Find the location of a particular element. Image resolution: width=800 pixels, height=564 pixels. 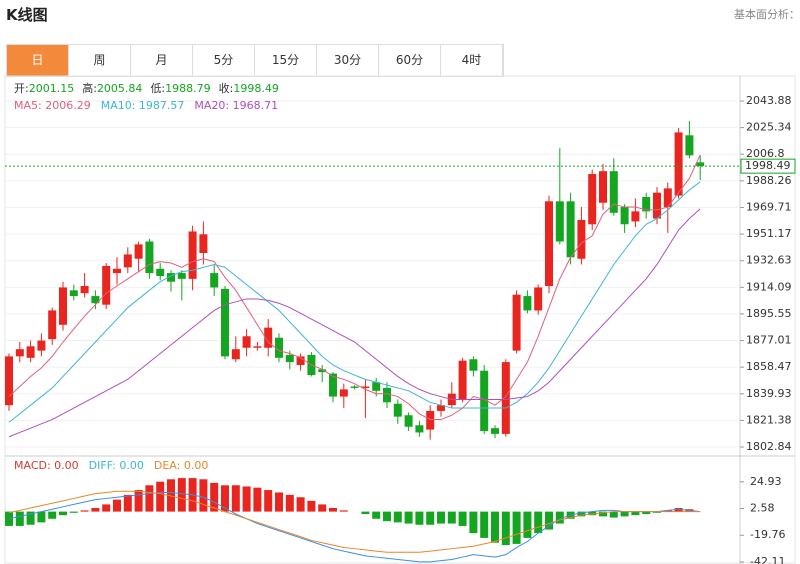

ohlc-label: 开: is located at coordinates (21, 88).